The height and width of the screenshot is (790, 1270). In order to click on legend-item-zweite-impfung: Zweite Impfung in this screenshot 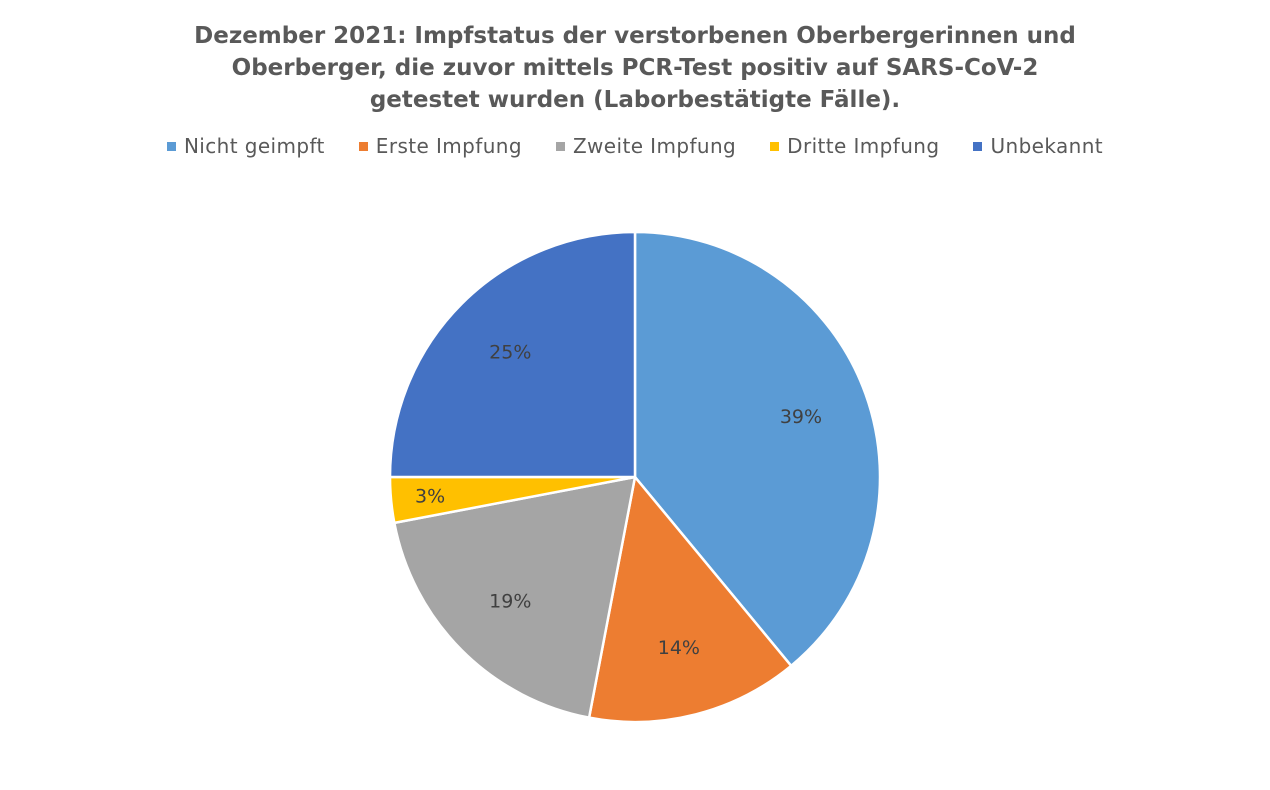, I will do `click(646, 146)`.